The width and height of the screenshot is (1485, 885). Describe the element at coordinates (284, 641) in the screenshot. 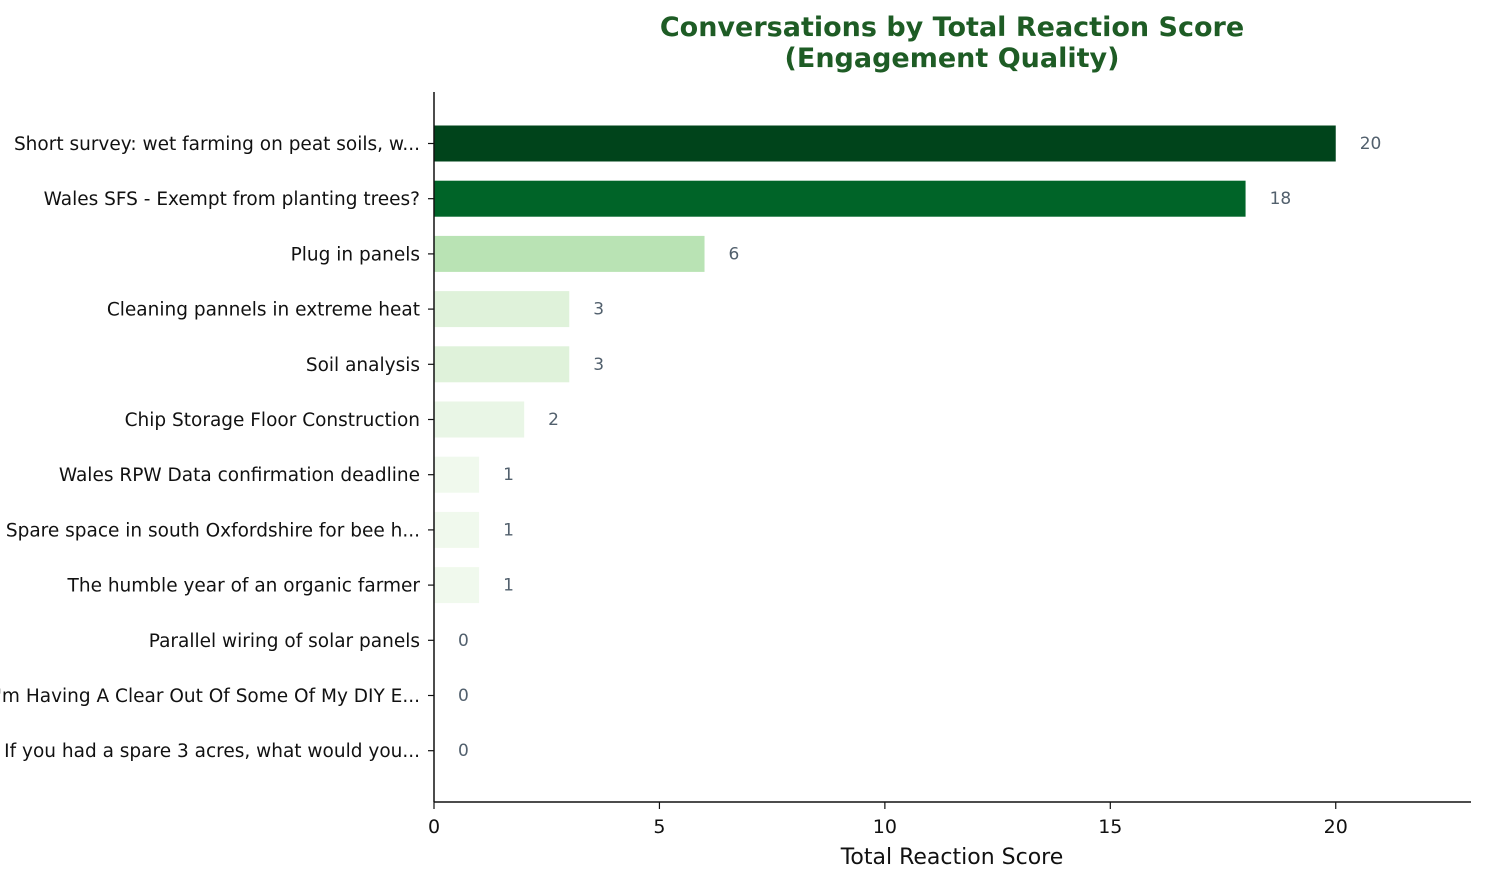

I see `category-label: Parallel wiring of solar panels` at that location.